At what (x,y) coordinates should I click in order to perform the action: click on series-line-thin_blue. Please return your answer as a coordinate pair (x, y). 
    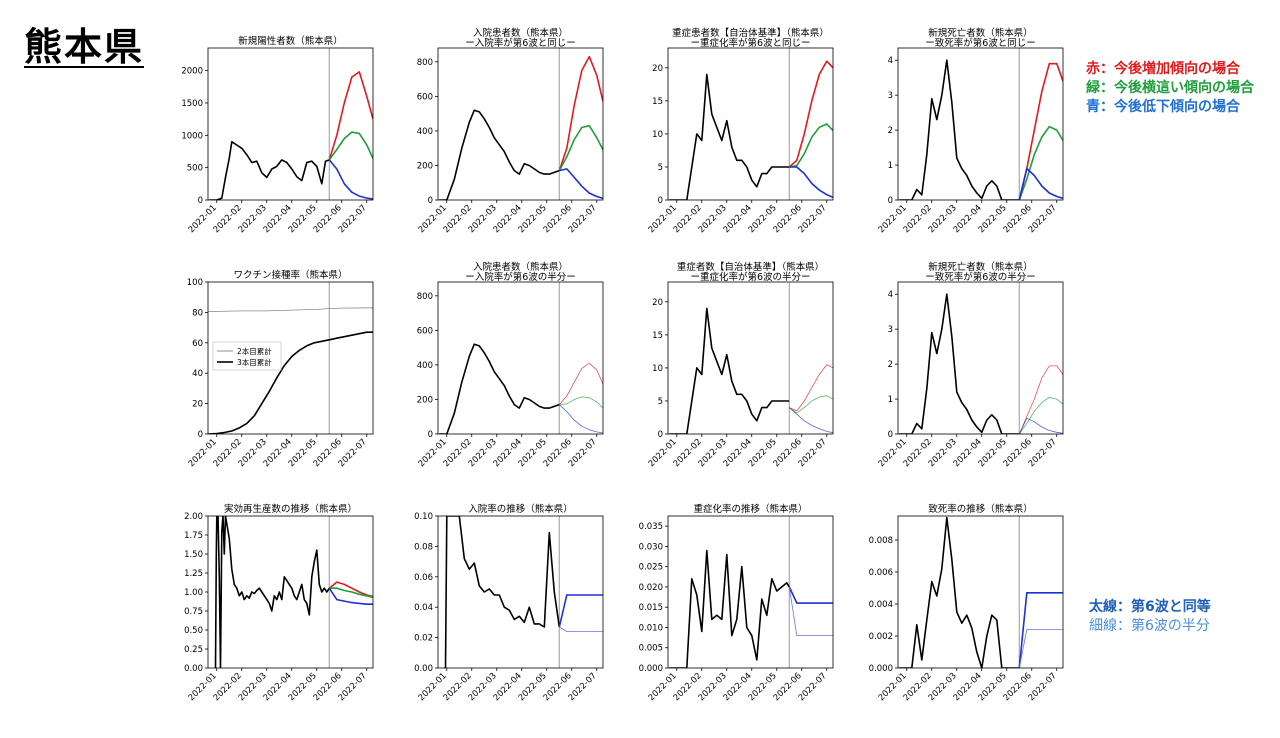
    Looking at the image, I should click on (1040, 648).